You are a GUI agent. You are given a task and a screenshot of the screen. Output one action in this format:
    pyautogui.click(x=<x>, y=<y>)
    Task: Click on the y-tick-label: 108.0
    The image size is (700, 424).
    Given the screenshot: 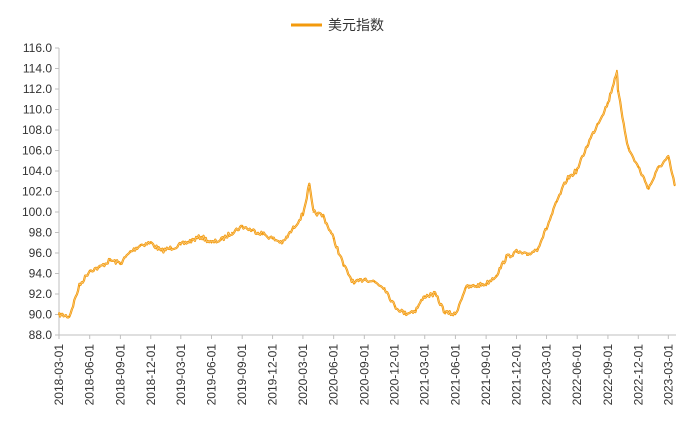 What is the action you would take?
    pyautogui.click(x=37, y=130)
    